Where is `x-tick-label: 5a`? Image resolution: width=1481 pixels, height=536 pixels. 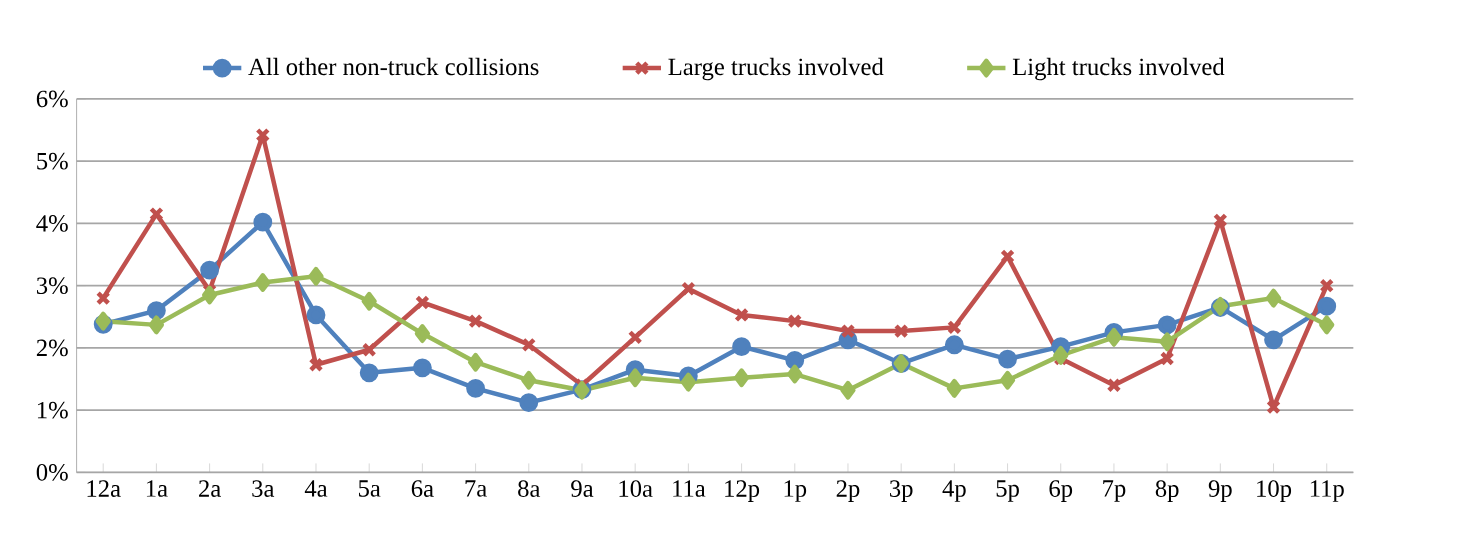 x-tick-label: 5a is located at coordinates (369, 488).